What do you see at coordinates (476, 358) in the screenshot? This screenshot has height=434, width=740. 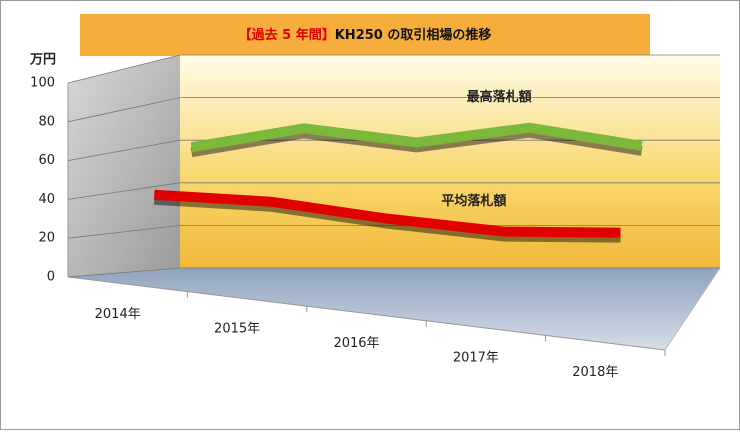 I see `x-tick-label: 2017年` at bounding box center [476, 358].